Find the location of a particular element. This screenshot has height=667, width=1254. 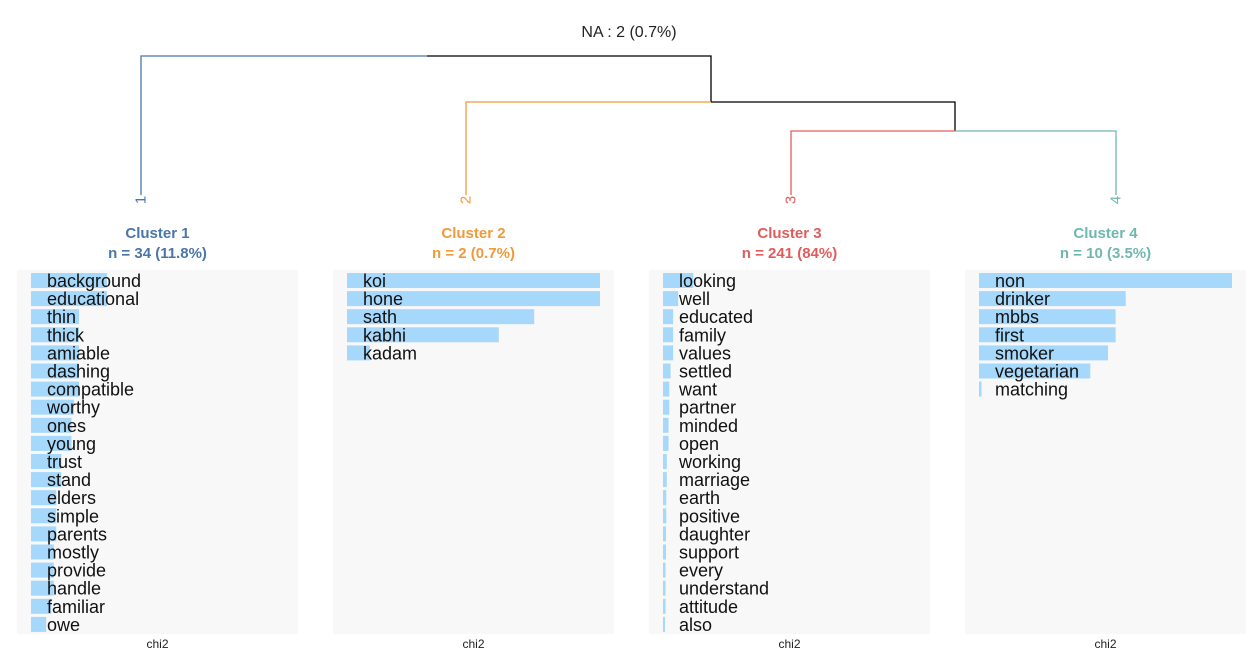

term-label: also is located at coordinates (695, 625).